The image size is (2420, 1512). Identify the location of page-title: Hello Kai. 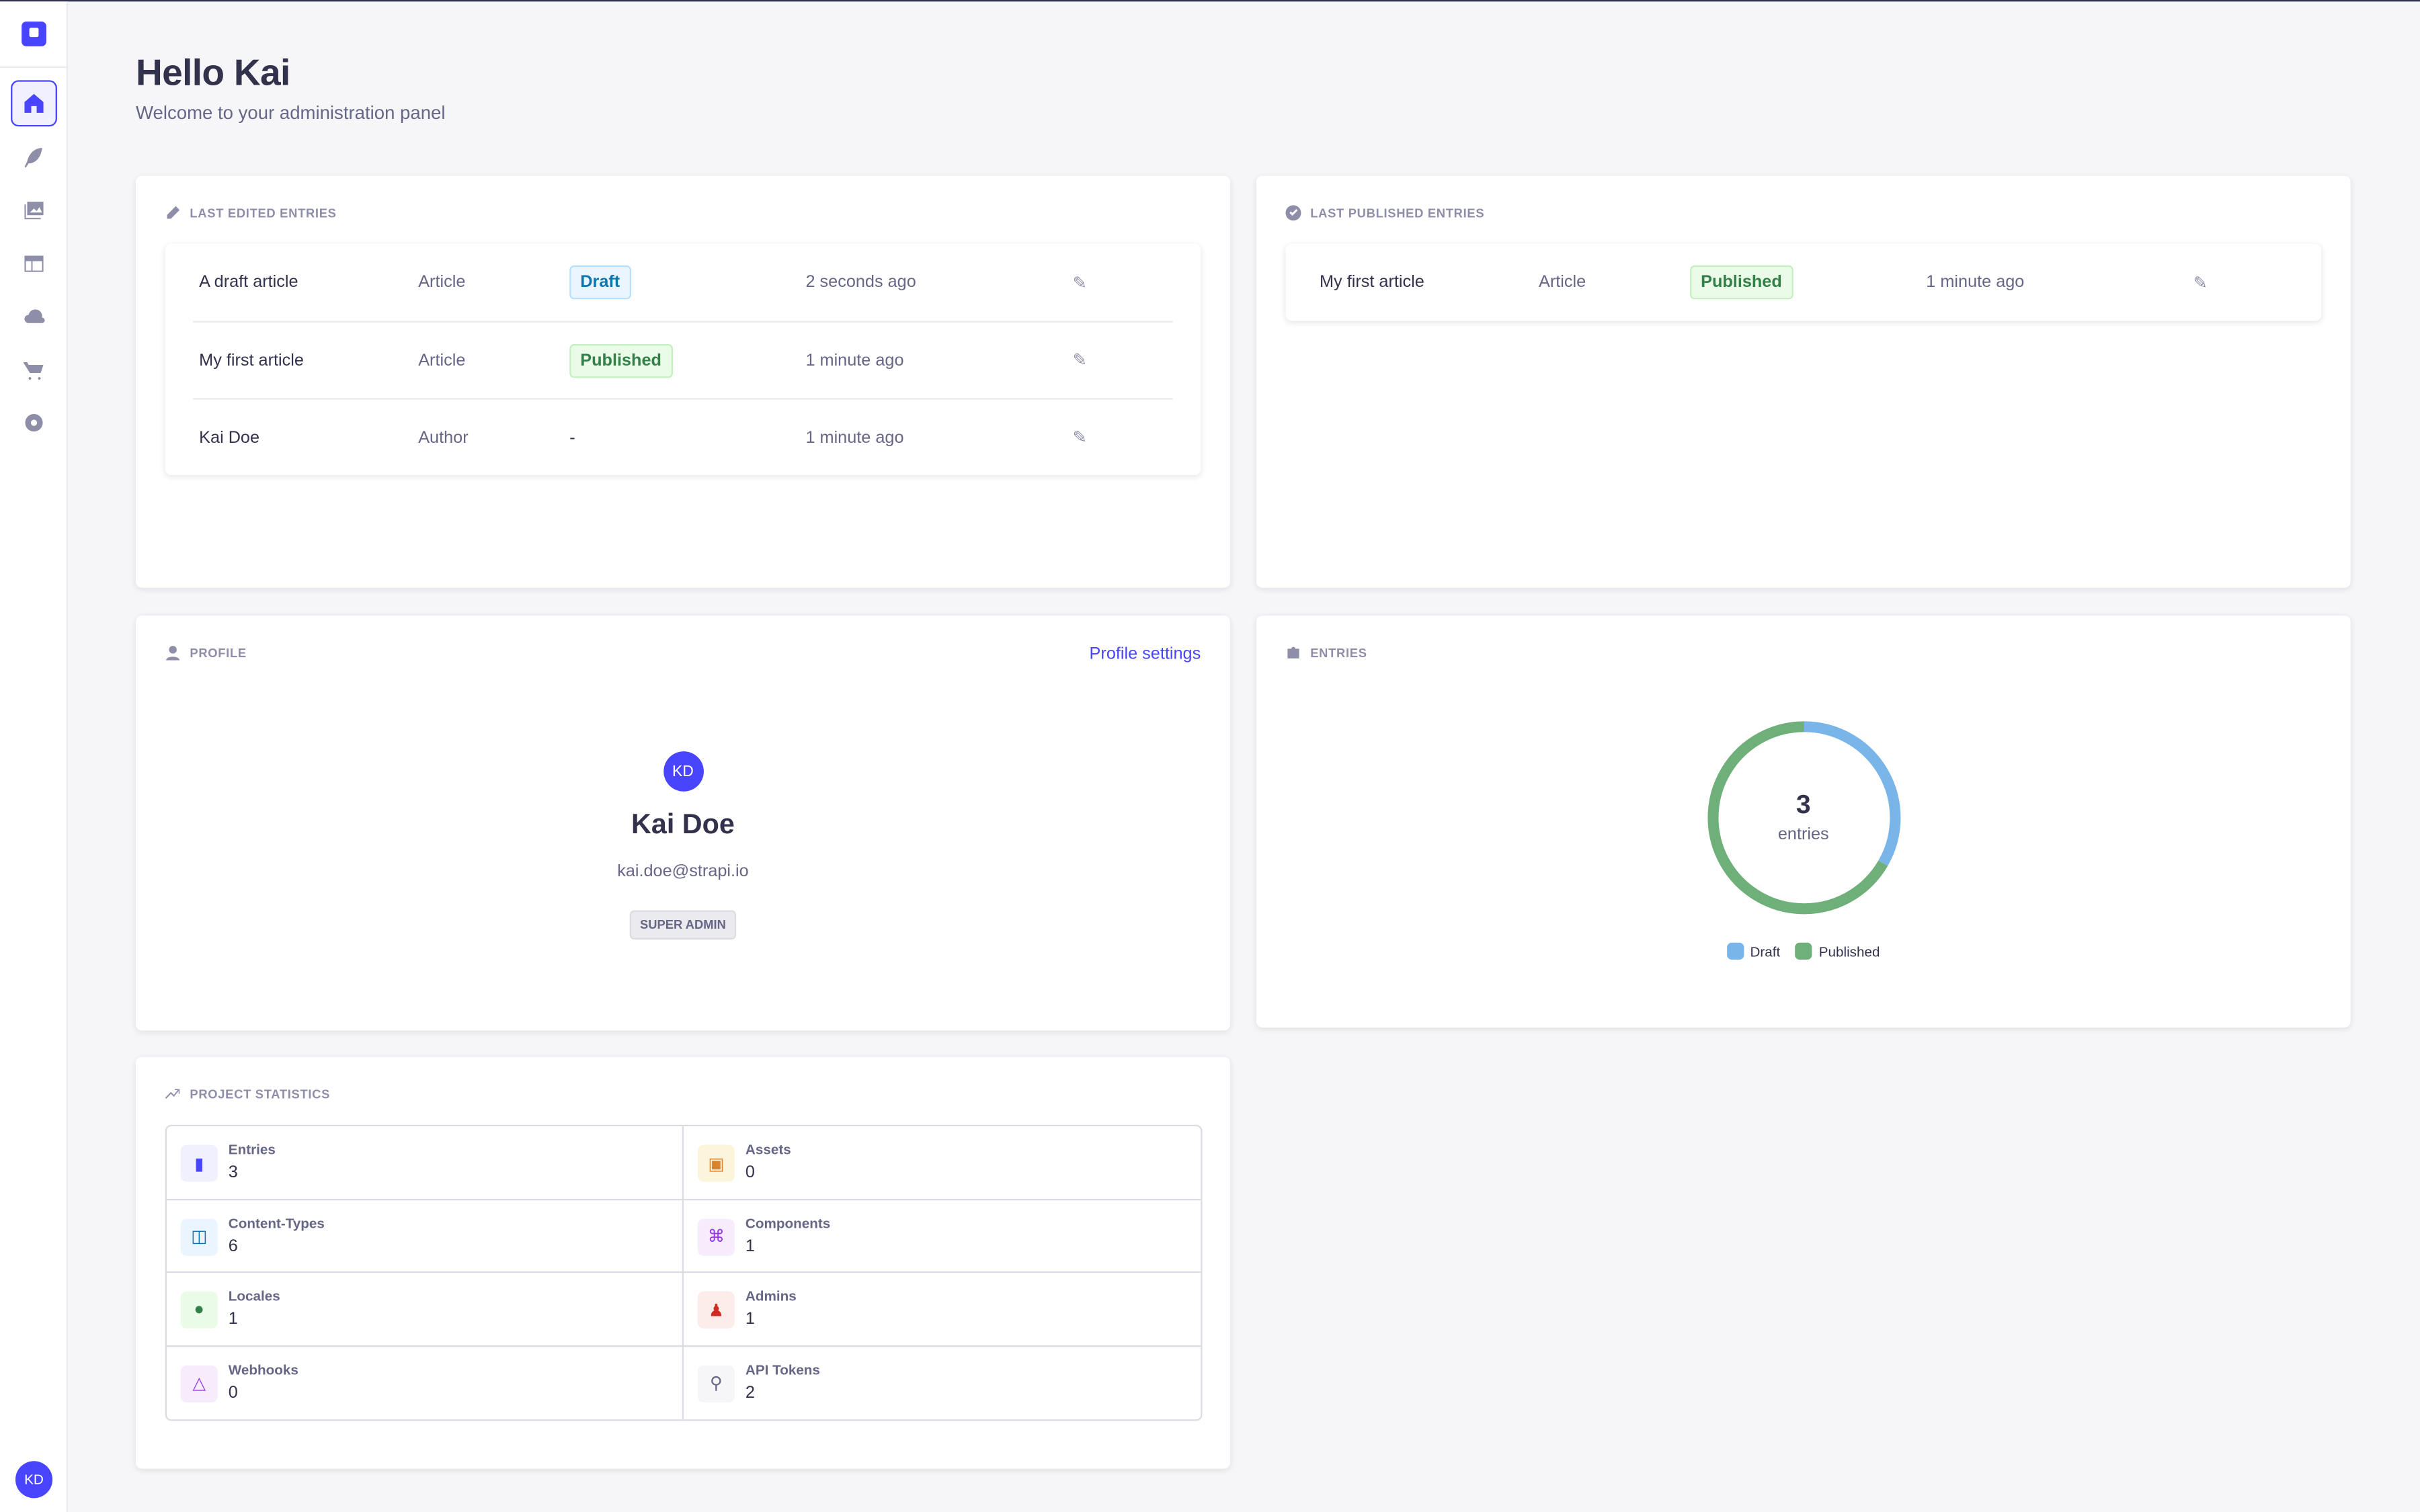
(213, 73).